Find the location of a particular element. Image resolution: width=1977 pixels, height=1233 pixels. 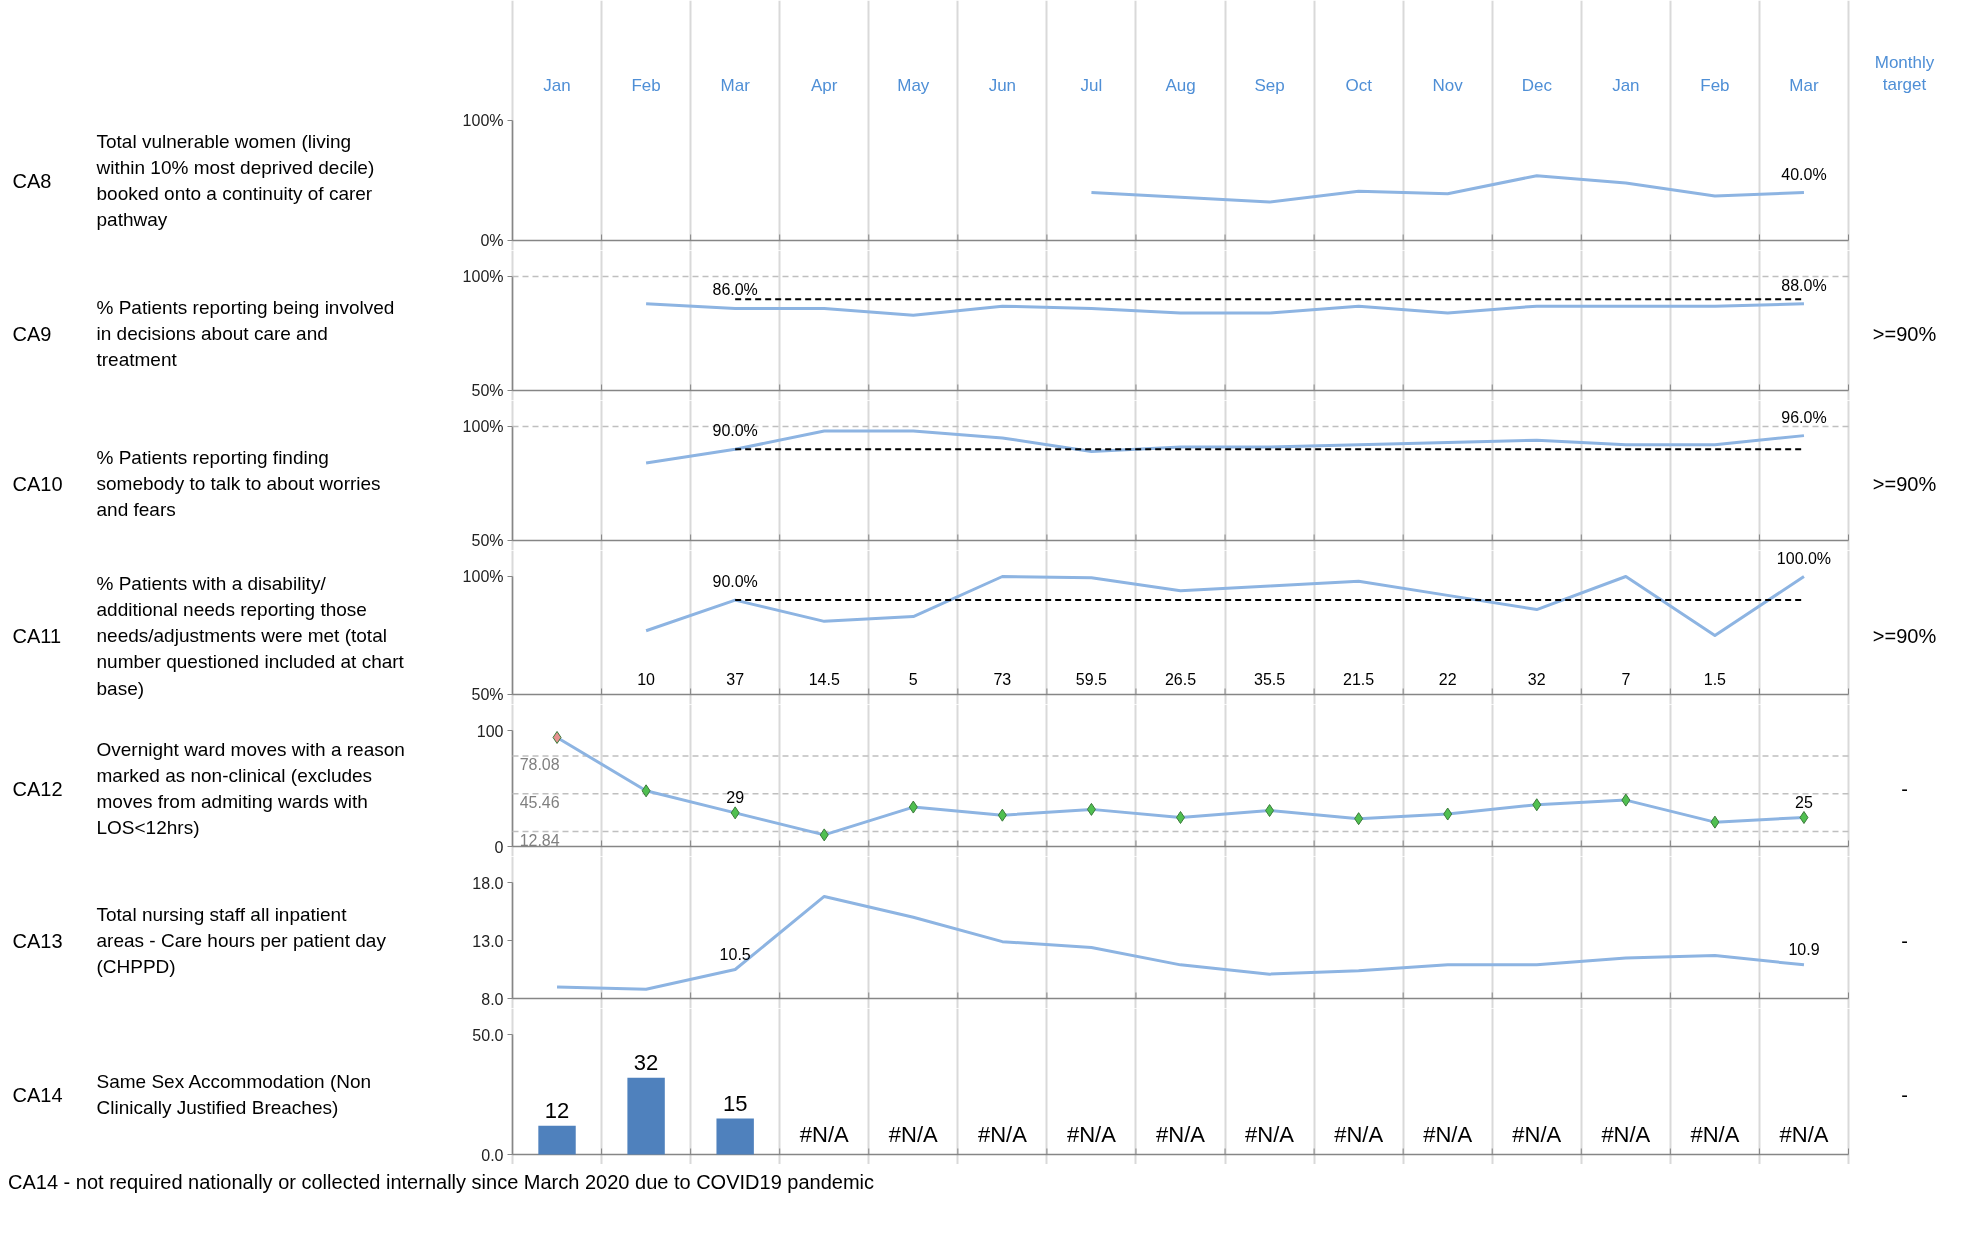

annotation: 26.5 is located at coordinates (1180, 679).